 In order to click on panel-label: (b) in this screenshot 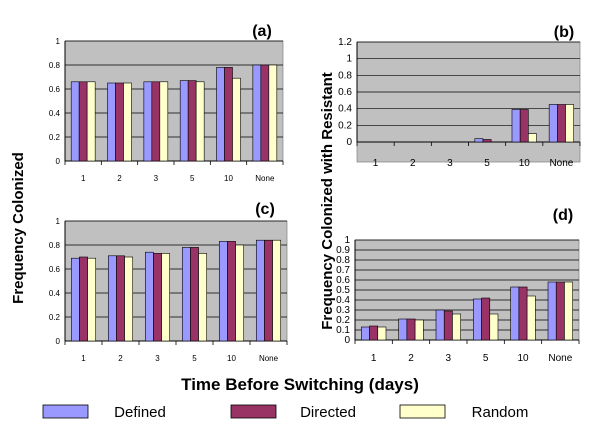, I will do `click(564, 32)`.